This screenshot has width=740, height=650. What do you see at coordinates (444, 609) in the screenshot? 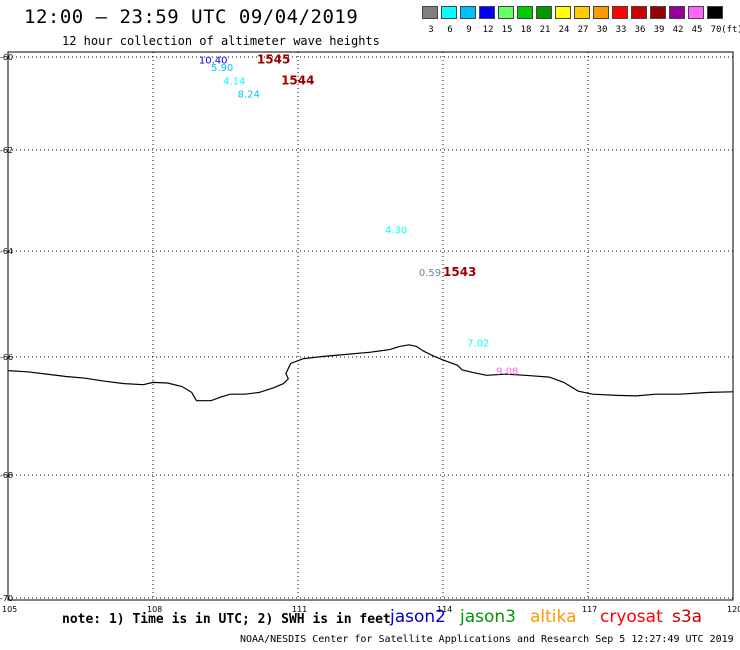
I see `longitude-label: 114` at bounding box center [444, 609].